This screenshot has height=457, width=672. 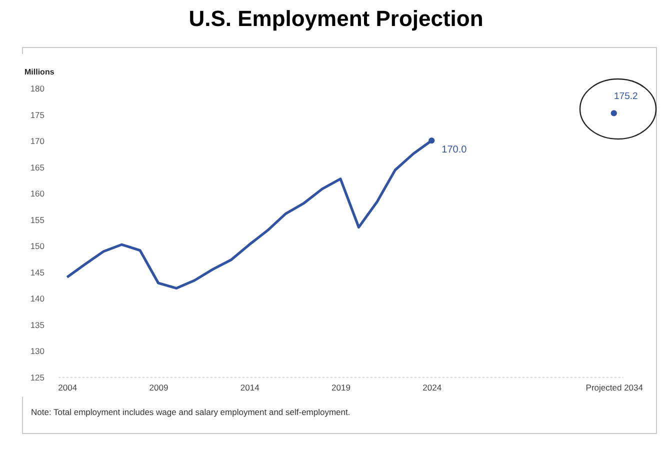 I want to click on y-tick-label: 125, so click(x=37, y=377).